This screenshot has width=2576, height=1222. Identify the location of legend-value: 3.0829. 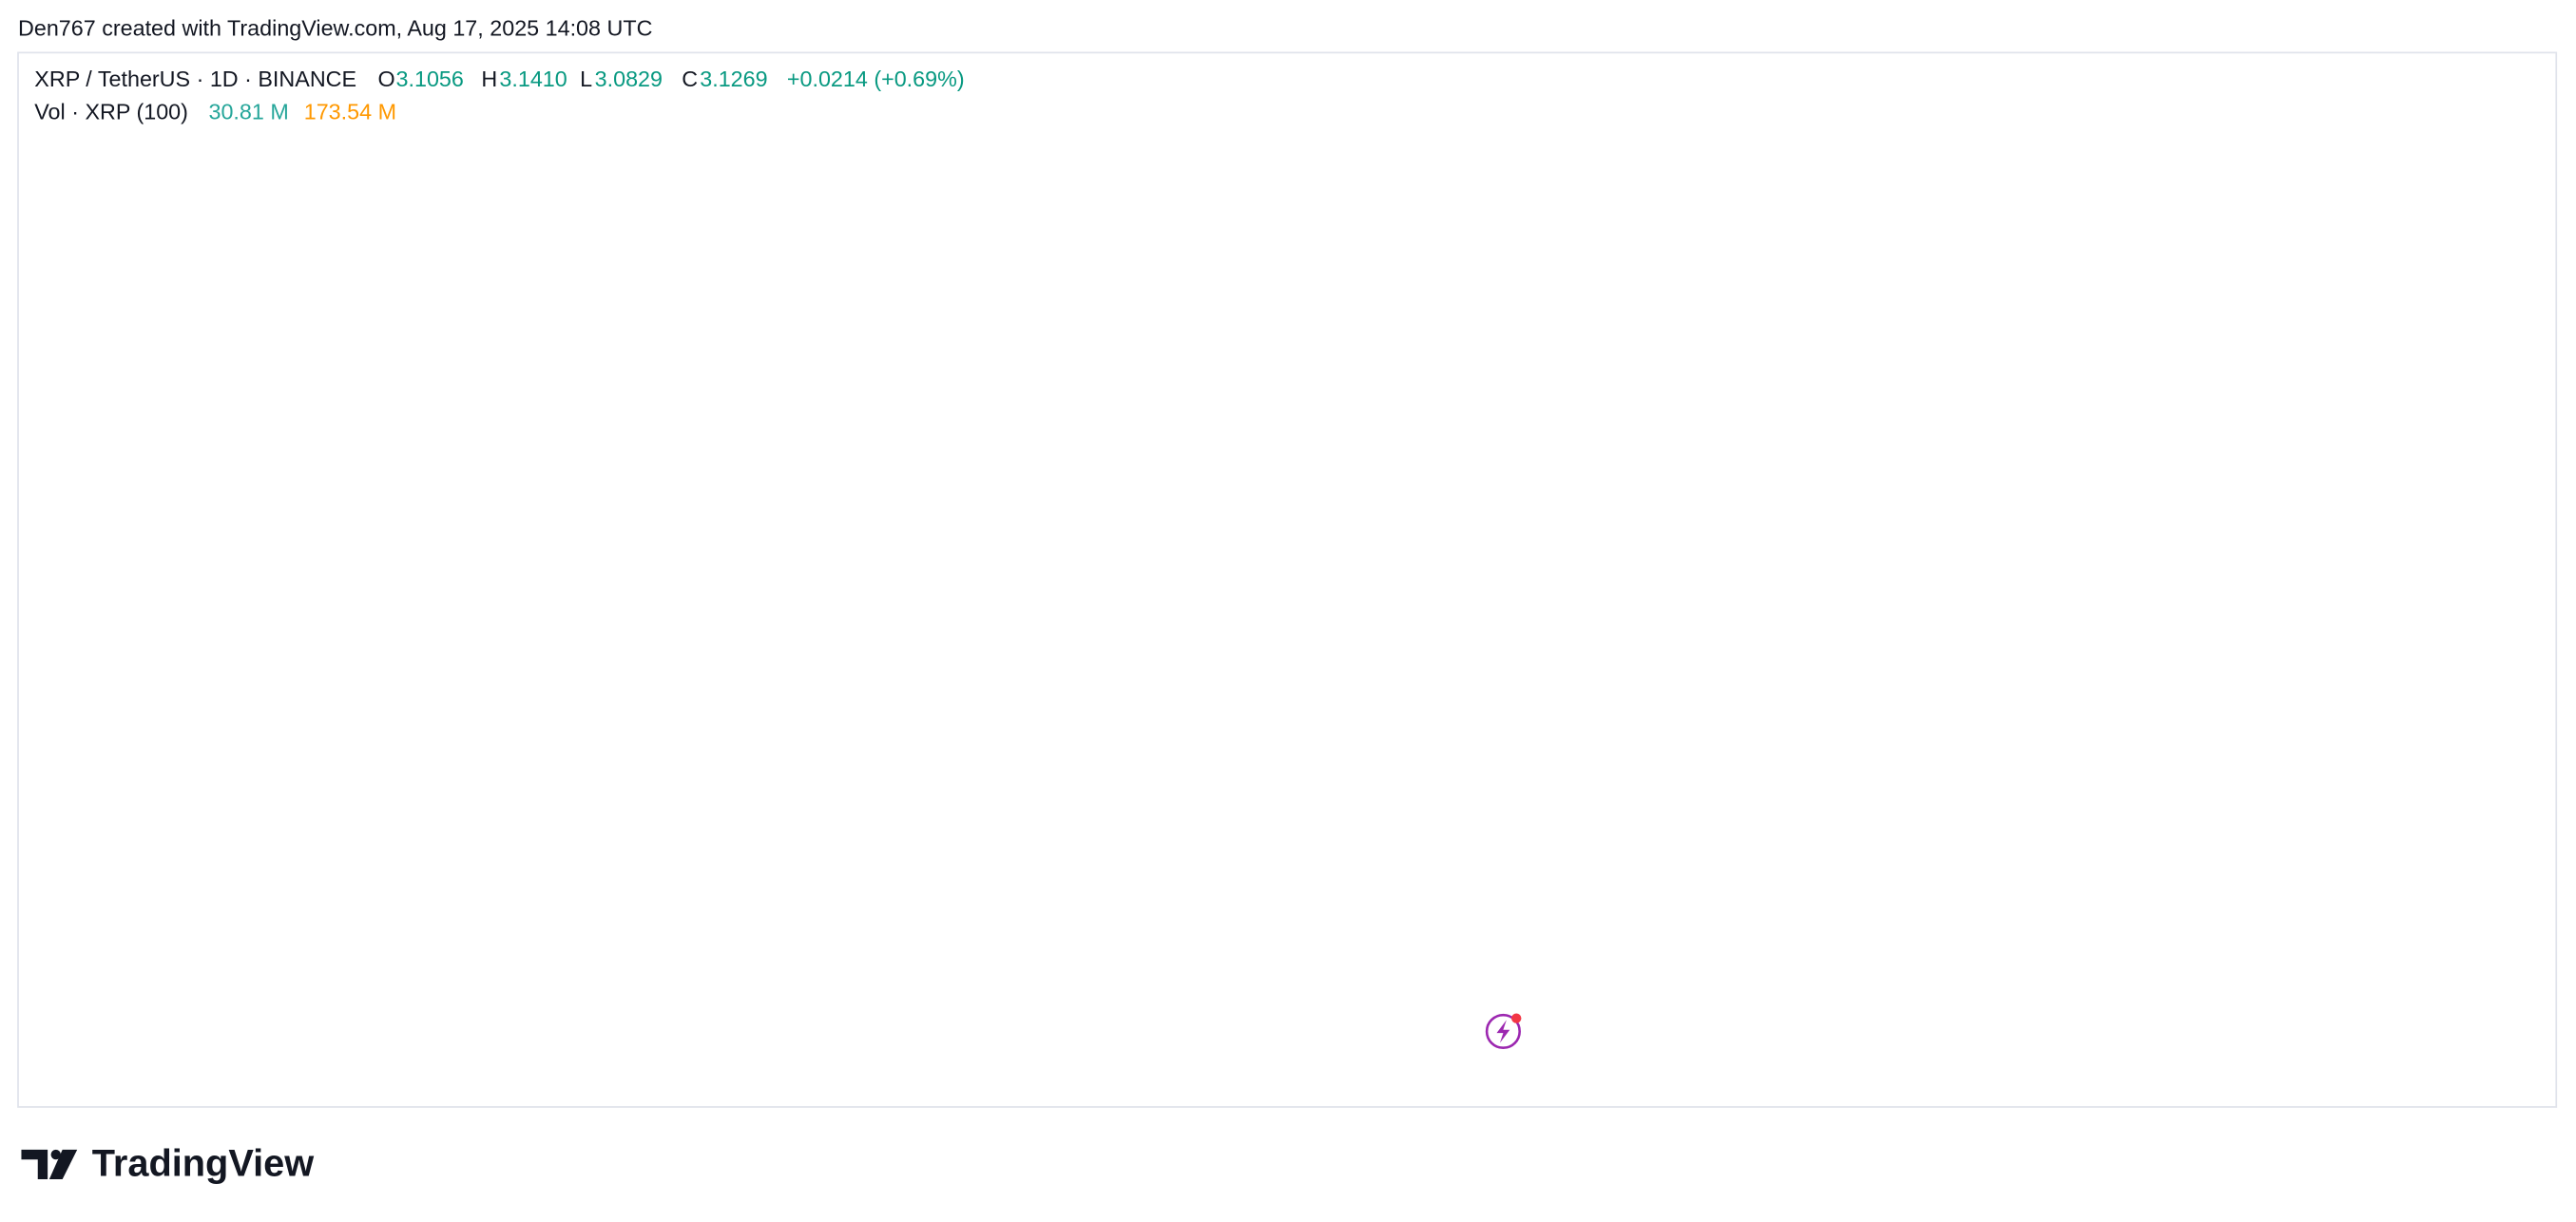
(629, 79).